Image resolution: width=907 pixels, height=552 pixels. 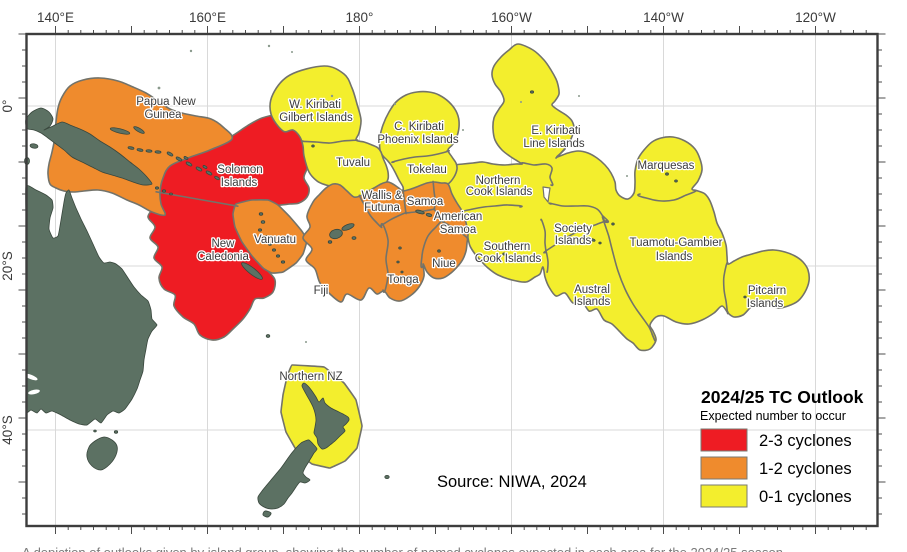 I want to click on svg-text: Expected number to occur, so click(x=773, y=416).